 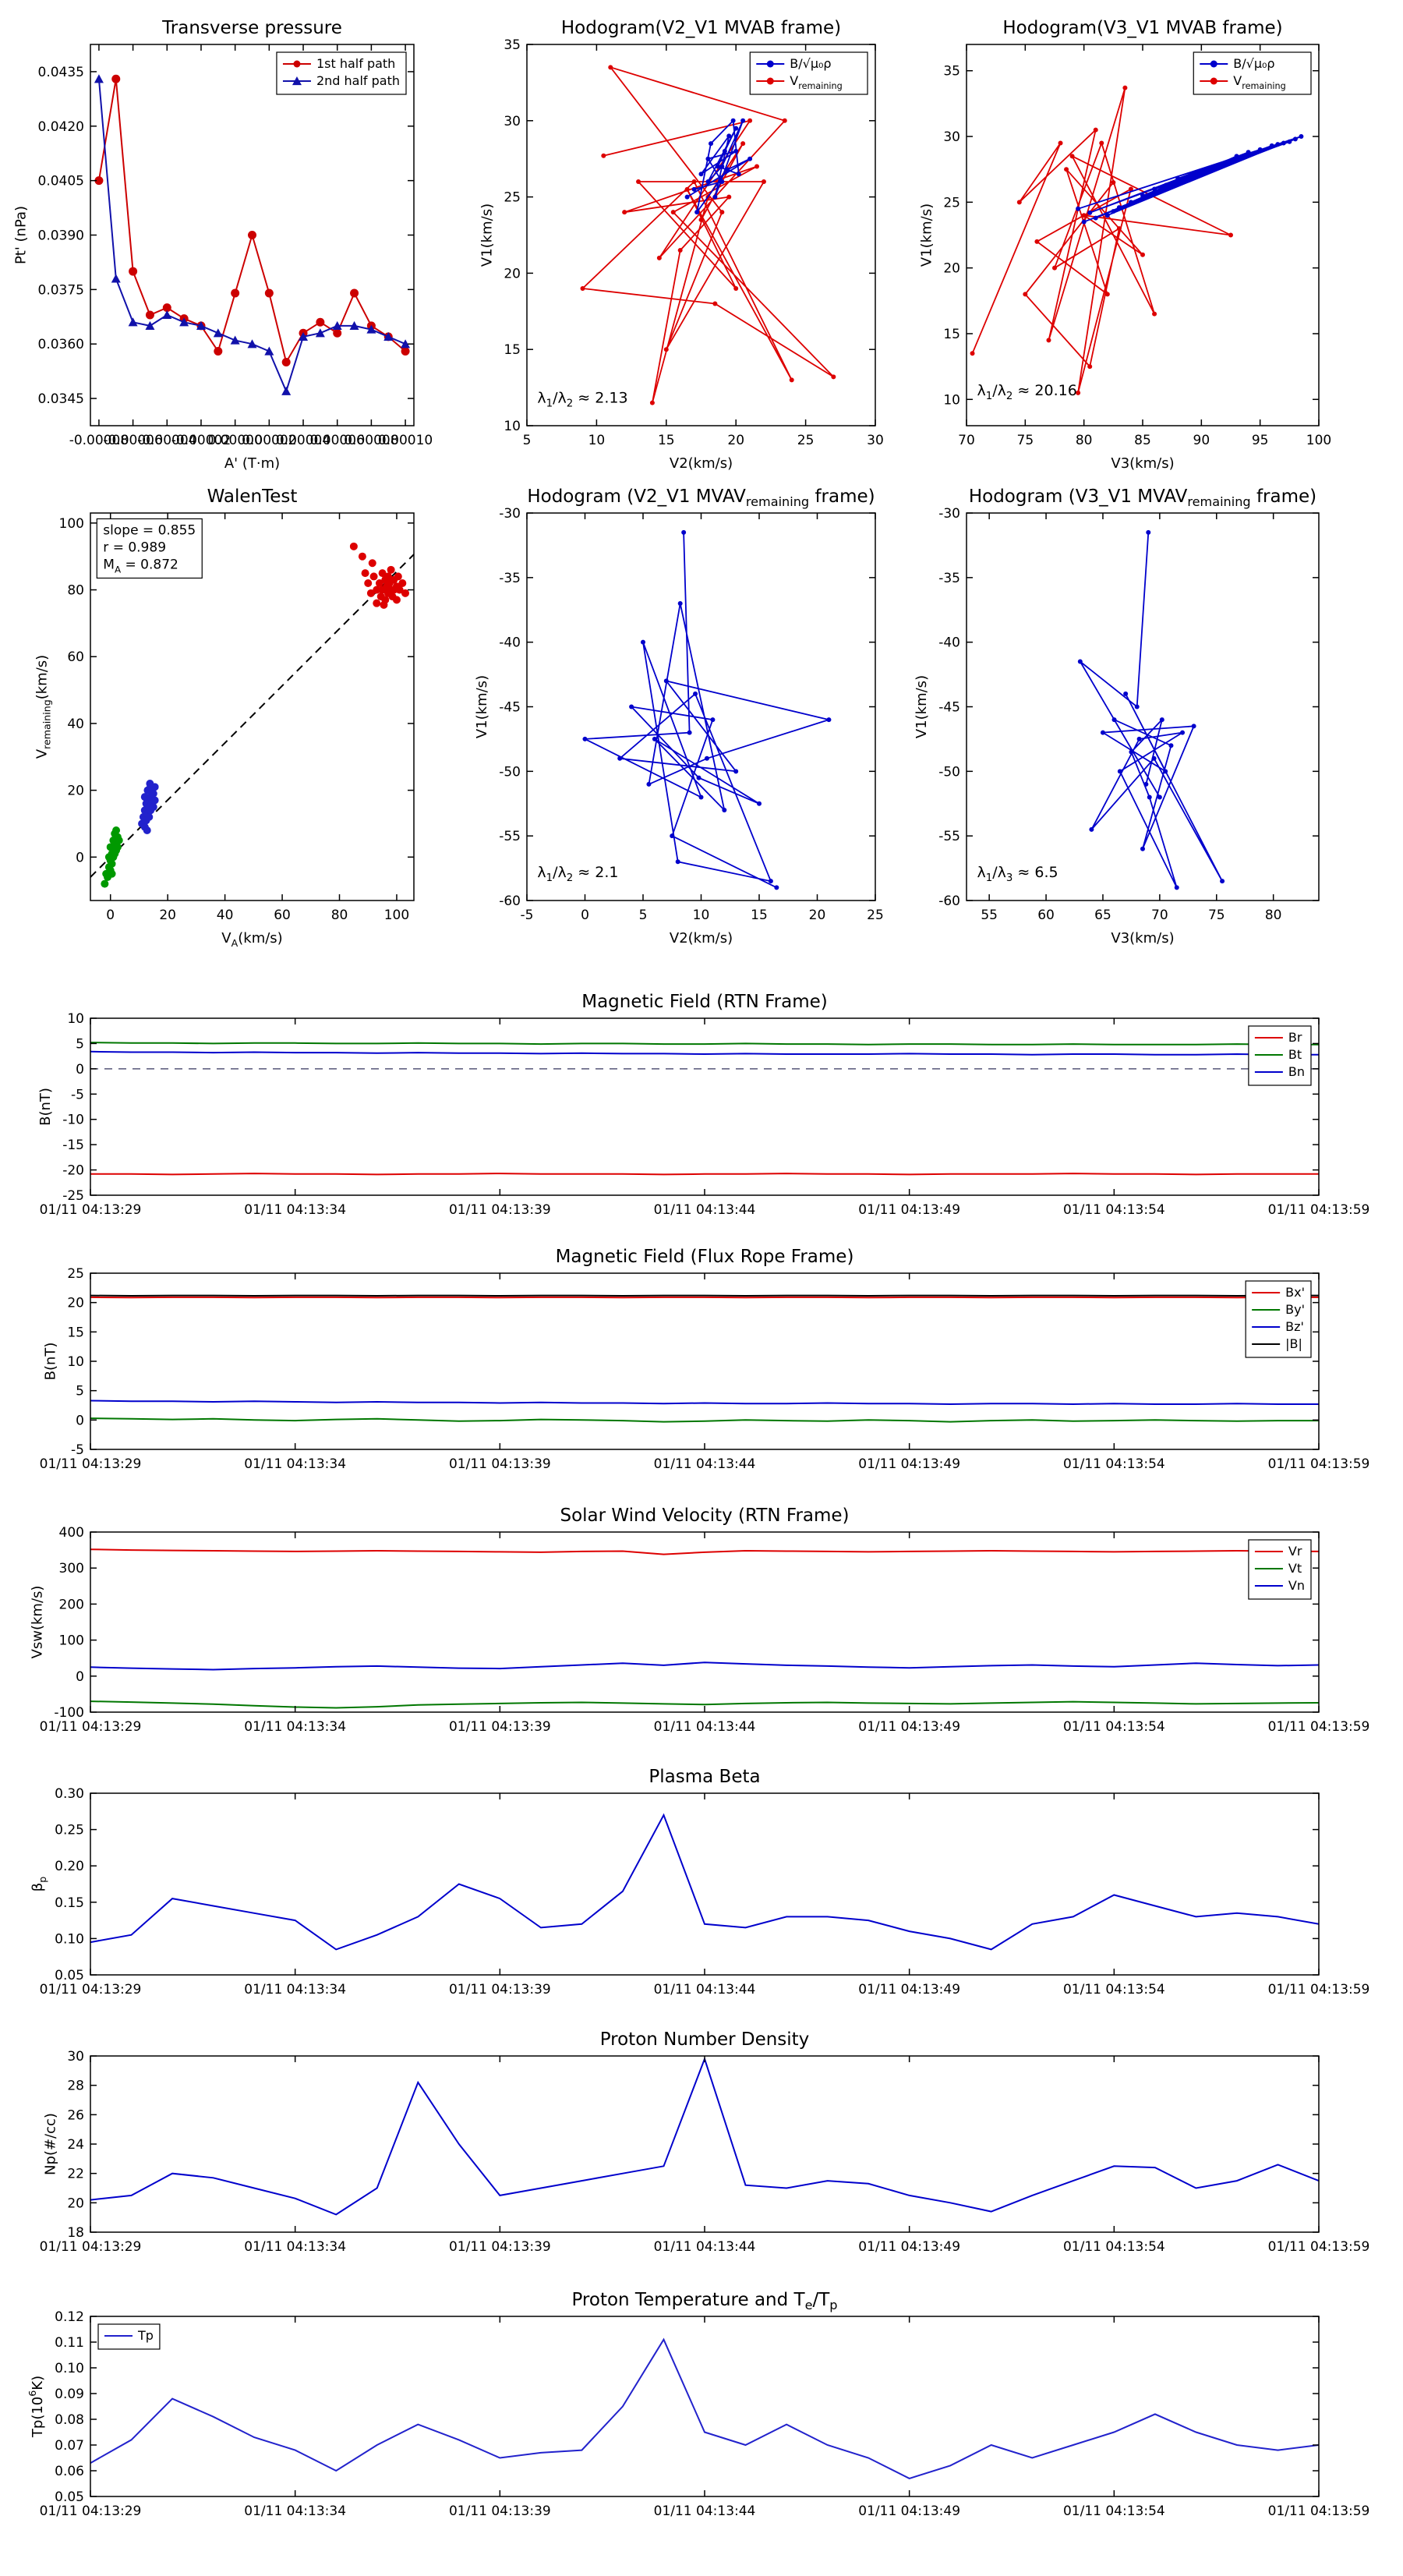 I want to click on y-axis-label: Vremaining(km/s), so click(x=43, y=707).